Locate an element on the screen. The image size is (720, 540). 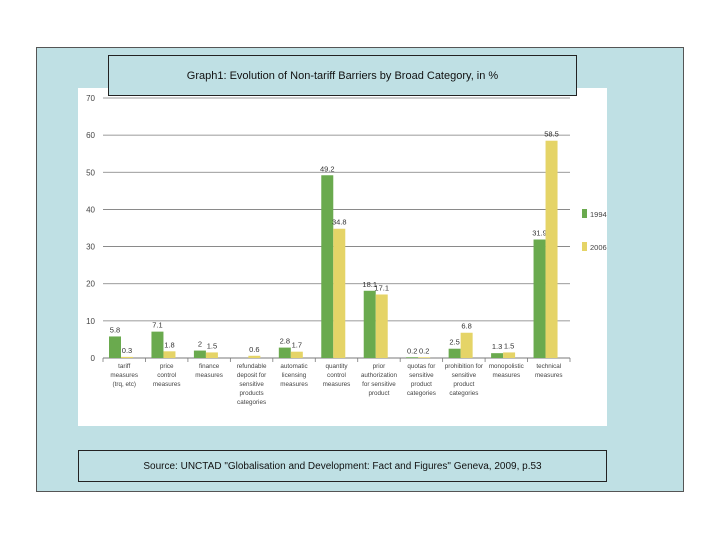
data-label: 6.8 is located at coordinates (466, 326).